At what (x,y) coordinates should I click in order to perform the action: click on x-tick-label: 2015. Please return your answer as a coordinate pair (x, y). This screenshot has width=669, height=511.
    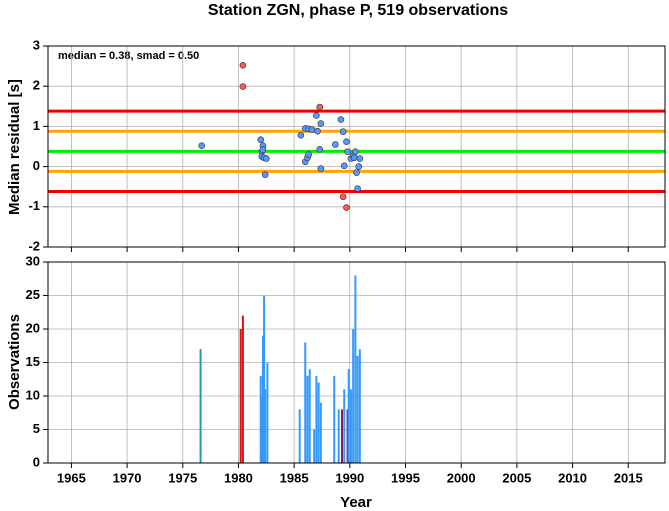
    Looking at the image, I should click on (628, 477).